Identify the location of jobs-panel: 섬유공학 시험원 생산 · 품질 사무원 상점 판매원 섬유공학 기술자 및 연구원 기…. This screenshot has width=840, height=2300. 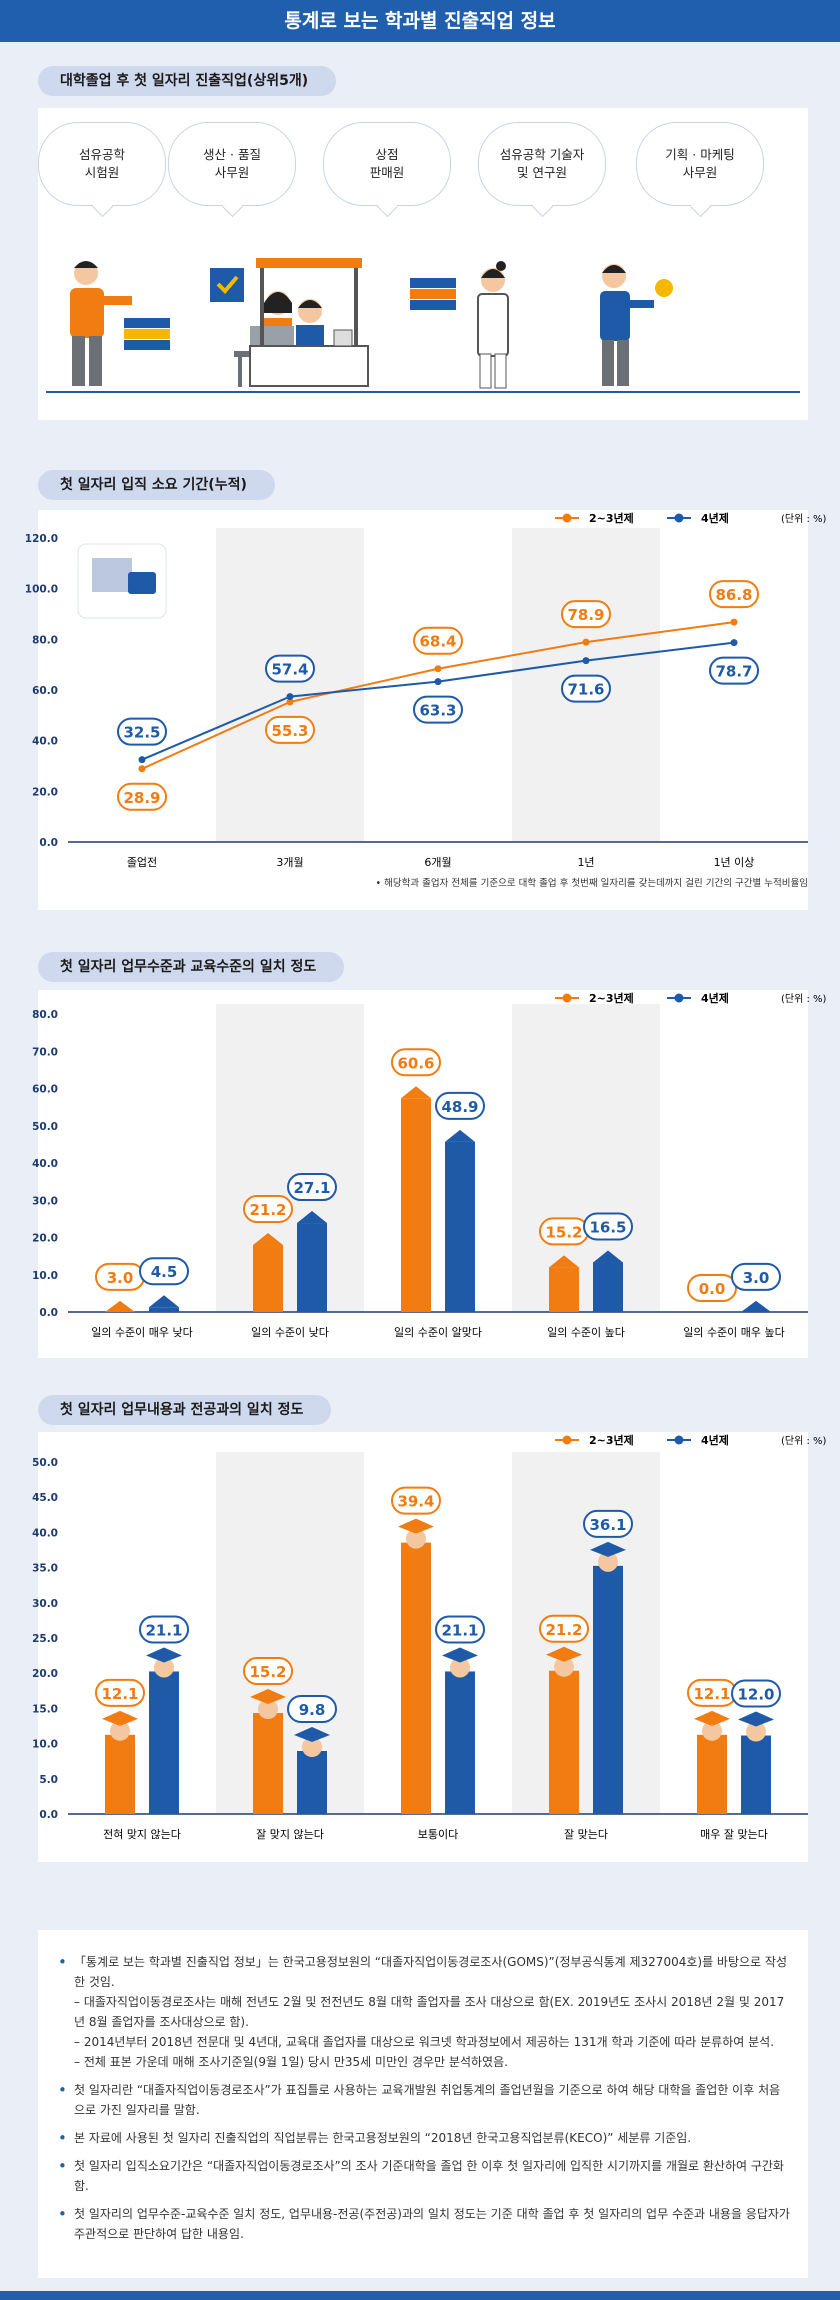
(423, 264).